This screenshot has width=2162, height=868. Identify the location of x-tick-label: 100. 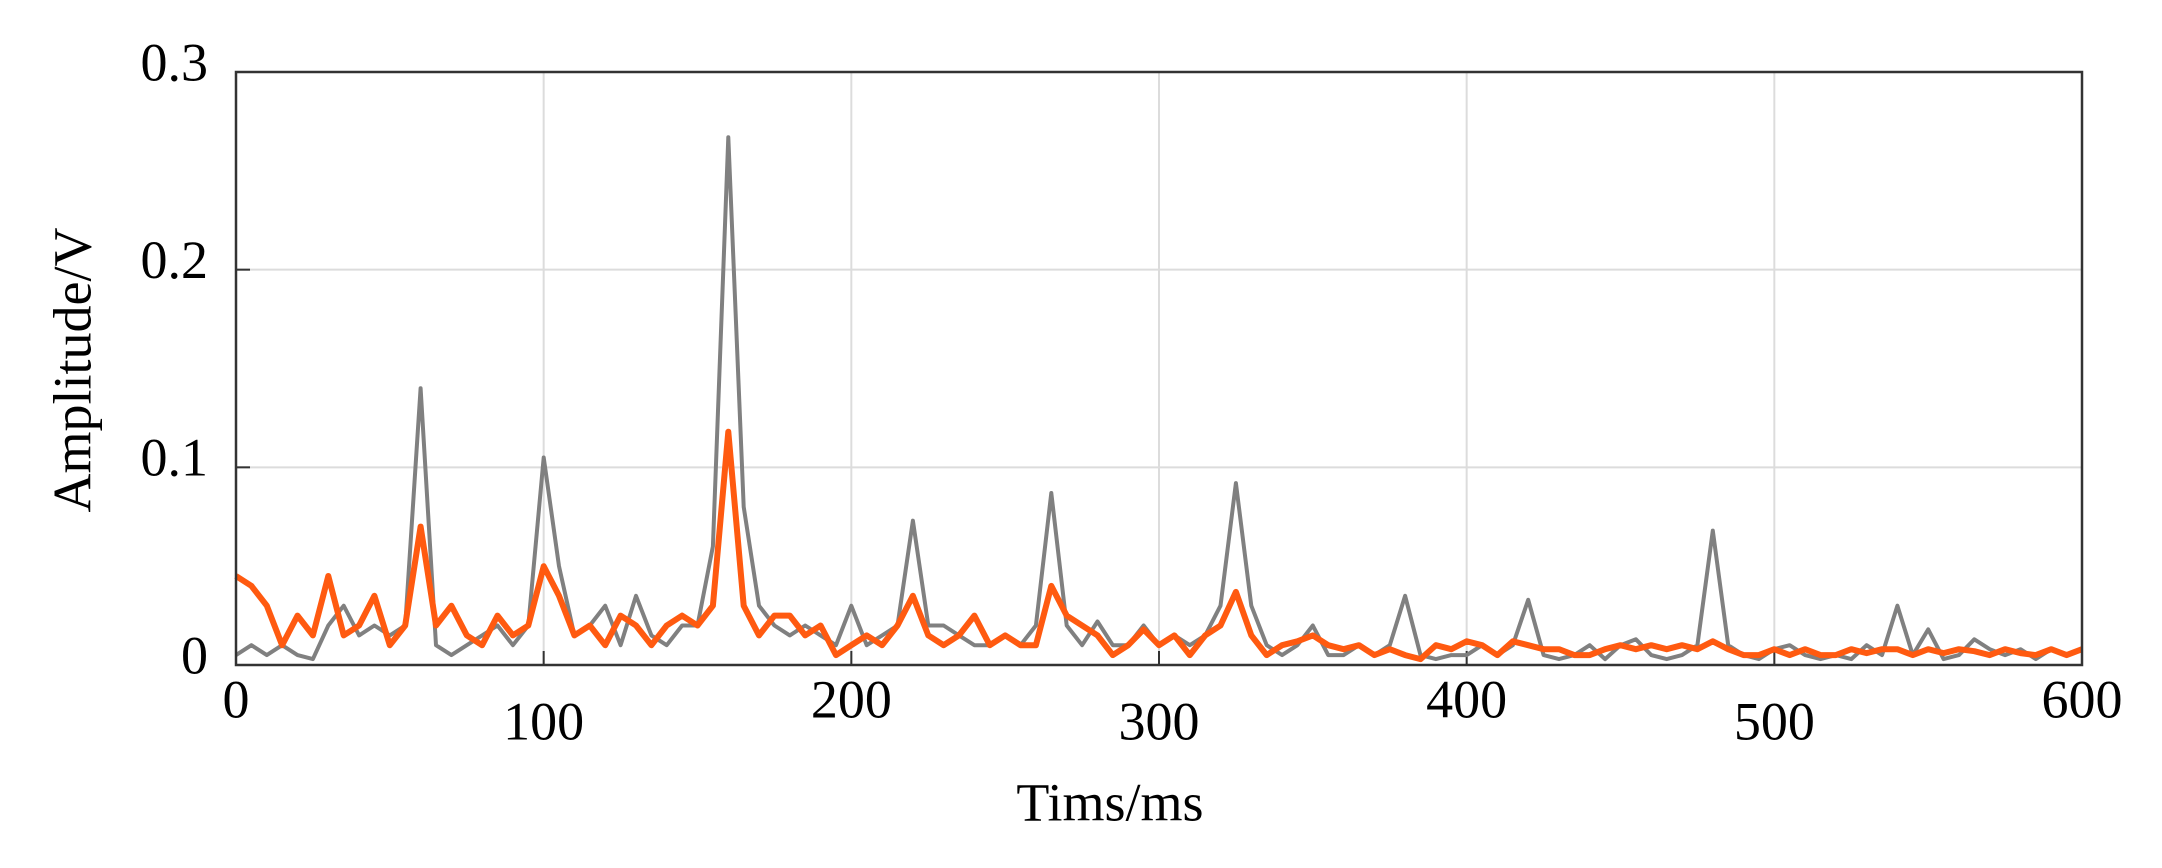
(543, 721).